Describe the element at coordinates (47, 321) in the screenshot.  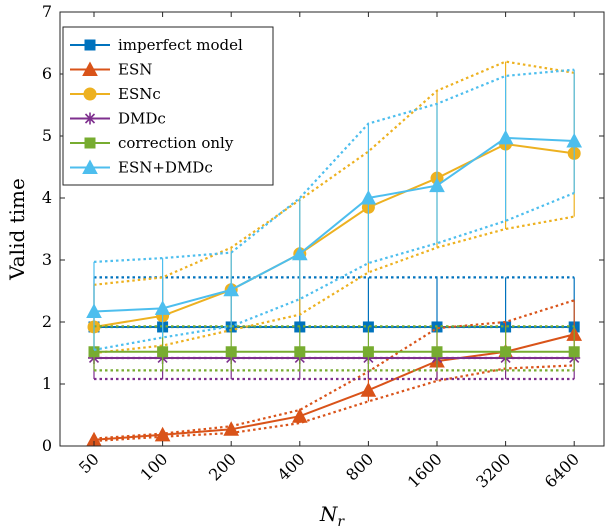
I see `y-tick-label: 2` at that location.